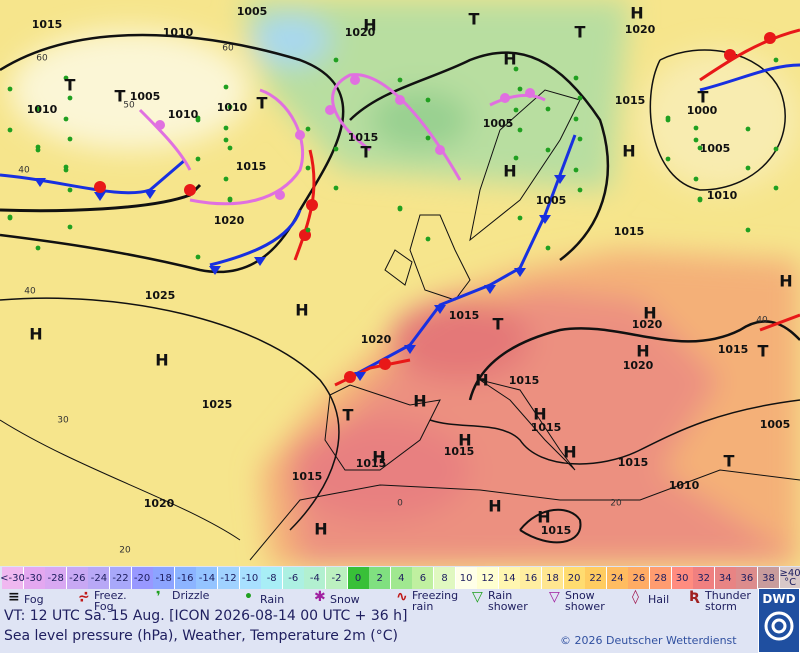 Image resolution: width=800 pixels, height=653 pixels. Describe the element at coordinates (466, 578) in the screenshot. I see `scale-cell: 10` at that location.